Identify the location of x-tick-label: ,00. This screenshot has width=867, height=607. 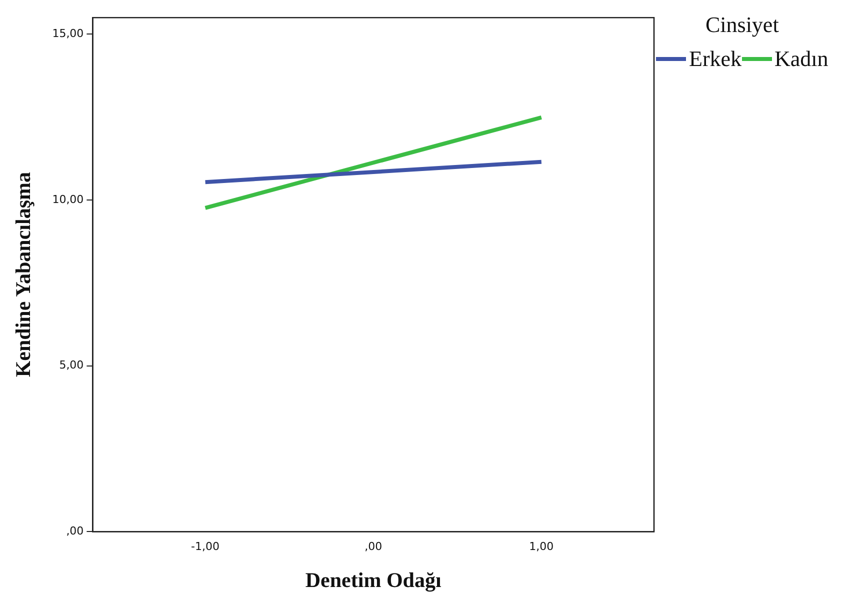
(373, 547).